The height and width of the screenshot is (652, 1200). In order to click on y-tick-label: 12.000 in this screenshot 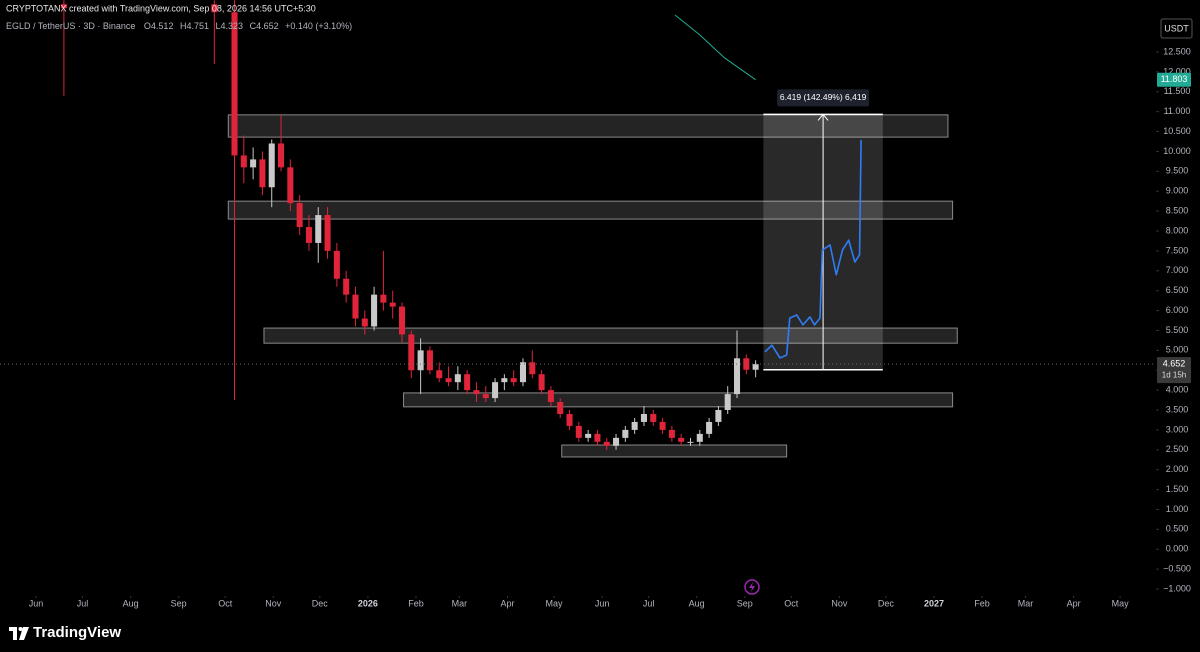, I will do `click(1177, 71)`.